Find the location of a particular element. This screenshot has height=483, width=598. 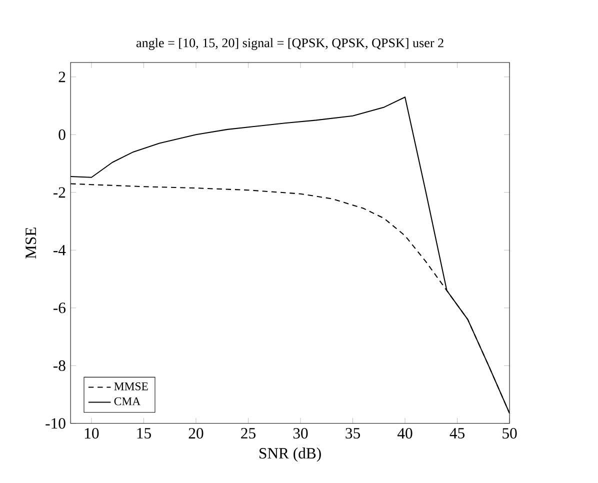

x-tick-label: 10 is located at coordinates (92, 433).